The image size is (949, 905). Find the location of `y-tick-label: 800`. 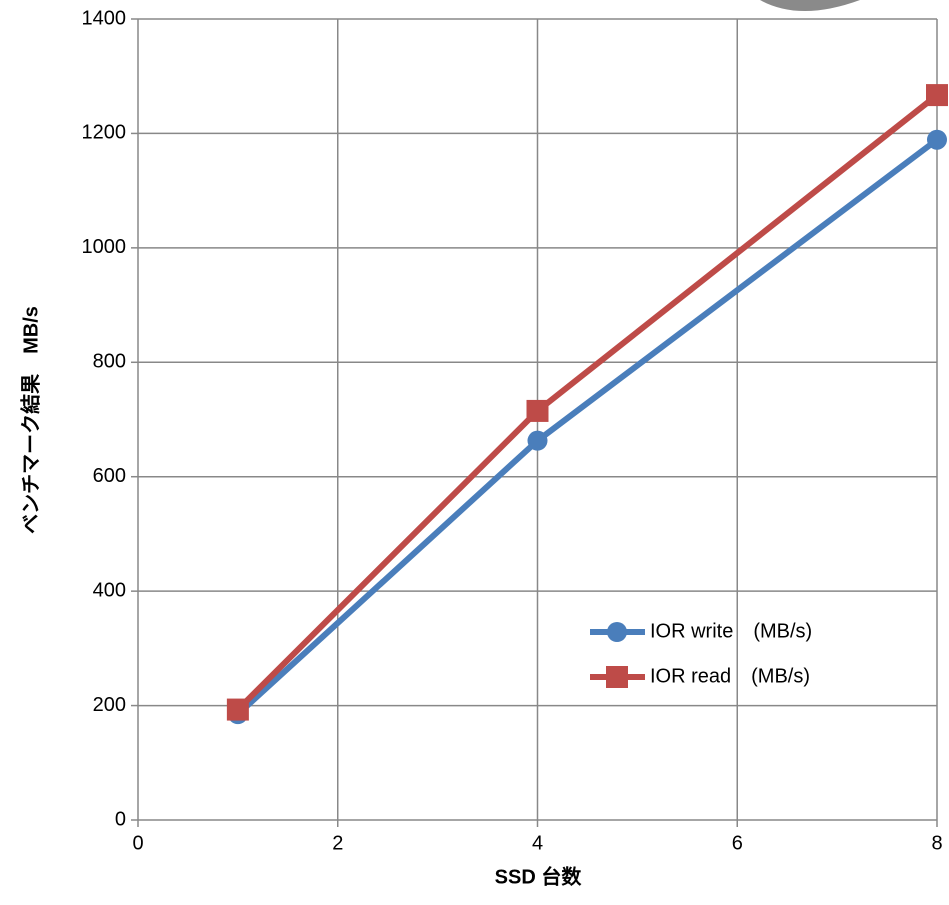

y-tick-label: 800 is located at coordinates (109, 362).